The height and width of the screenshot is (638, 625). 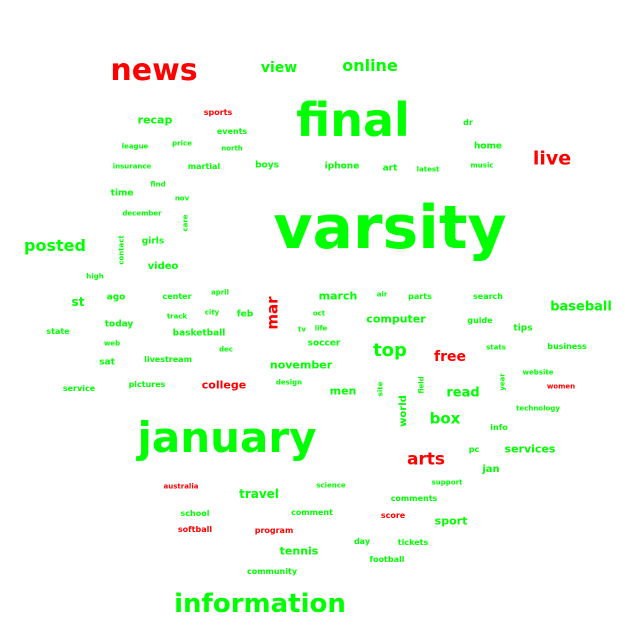 What do you see at coordinates (153, 241) in the screenshot?
I see `word-girls: girls` at bounding box center [153, 241].